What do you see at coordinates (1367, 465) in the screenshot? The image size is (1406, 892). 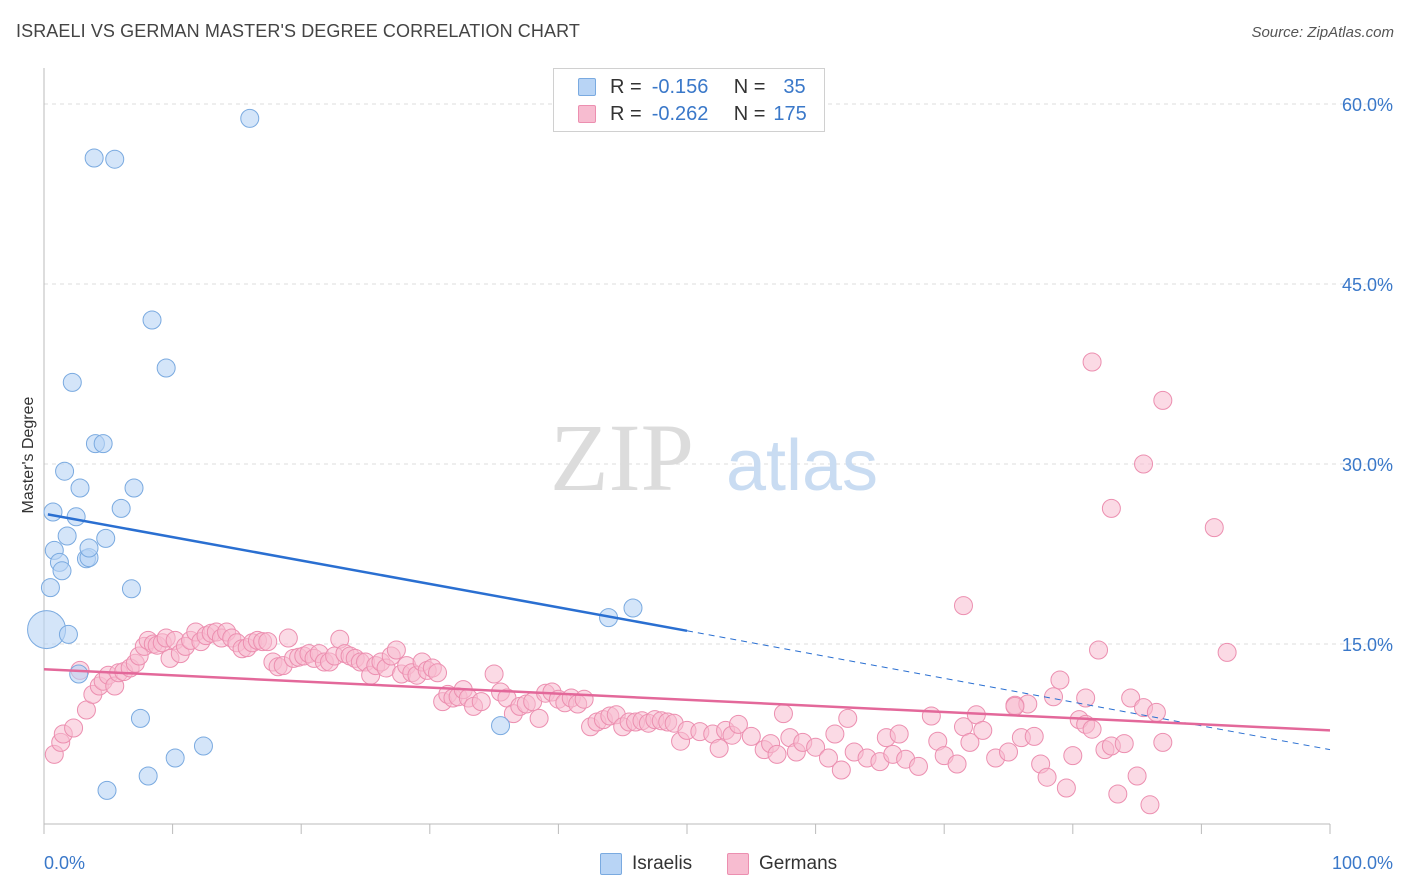 I see `y-tick-label: 30.0%` at bounding box center [1367, 465].